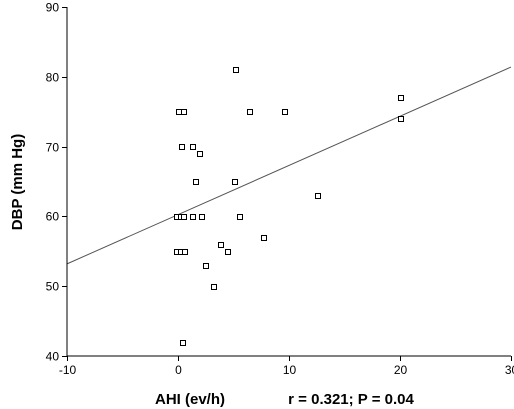 This screenshot has height=409, width=514. I want to click on y-tick-label: 50, so click(53, 287).